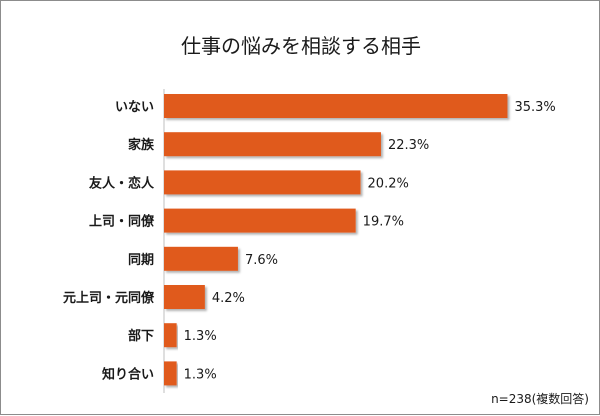 The width and height of the screenshot is (600, 416). What do you see at coordinates (134, 107) in the screenshot?
I see `category-label-0: いない` at bounding box center [134, 107].